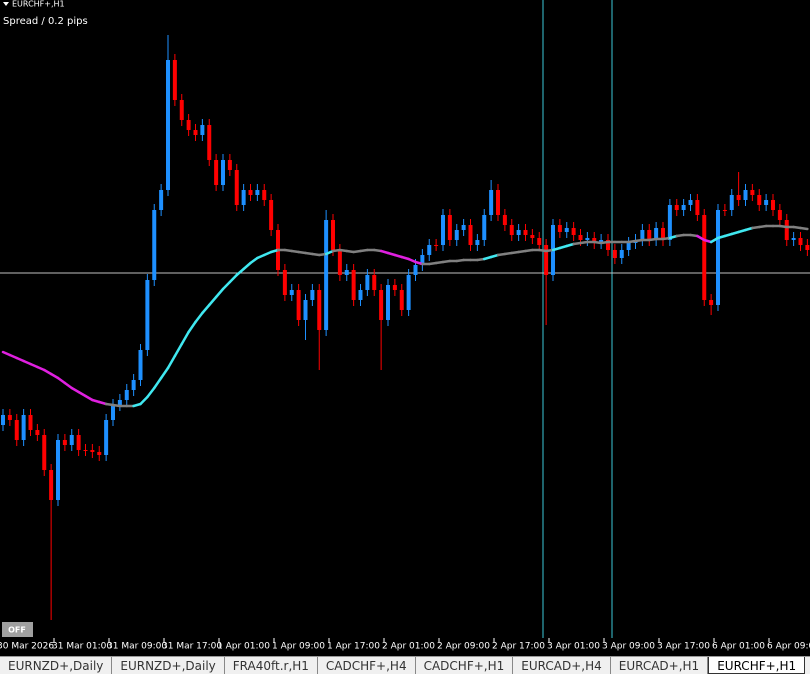  What do you see at coordinates (628, 647) in the screenshot?
I see `time-label: 3 Apr 09:00` at bounding box center [628, 647].